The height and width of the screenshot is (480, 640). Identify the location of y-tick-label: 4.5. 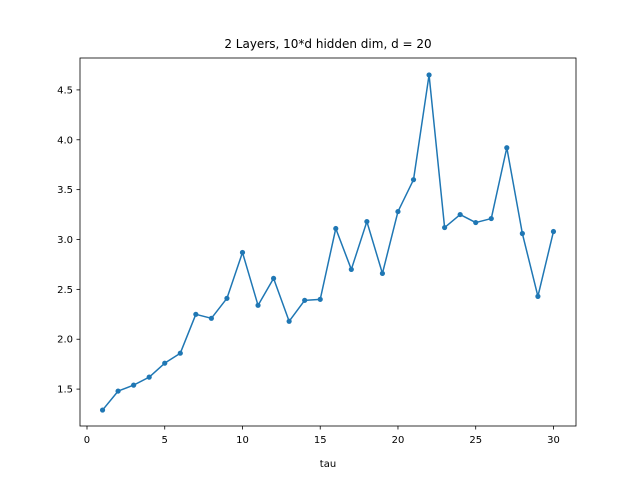
(65, 90).